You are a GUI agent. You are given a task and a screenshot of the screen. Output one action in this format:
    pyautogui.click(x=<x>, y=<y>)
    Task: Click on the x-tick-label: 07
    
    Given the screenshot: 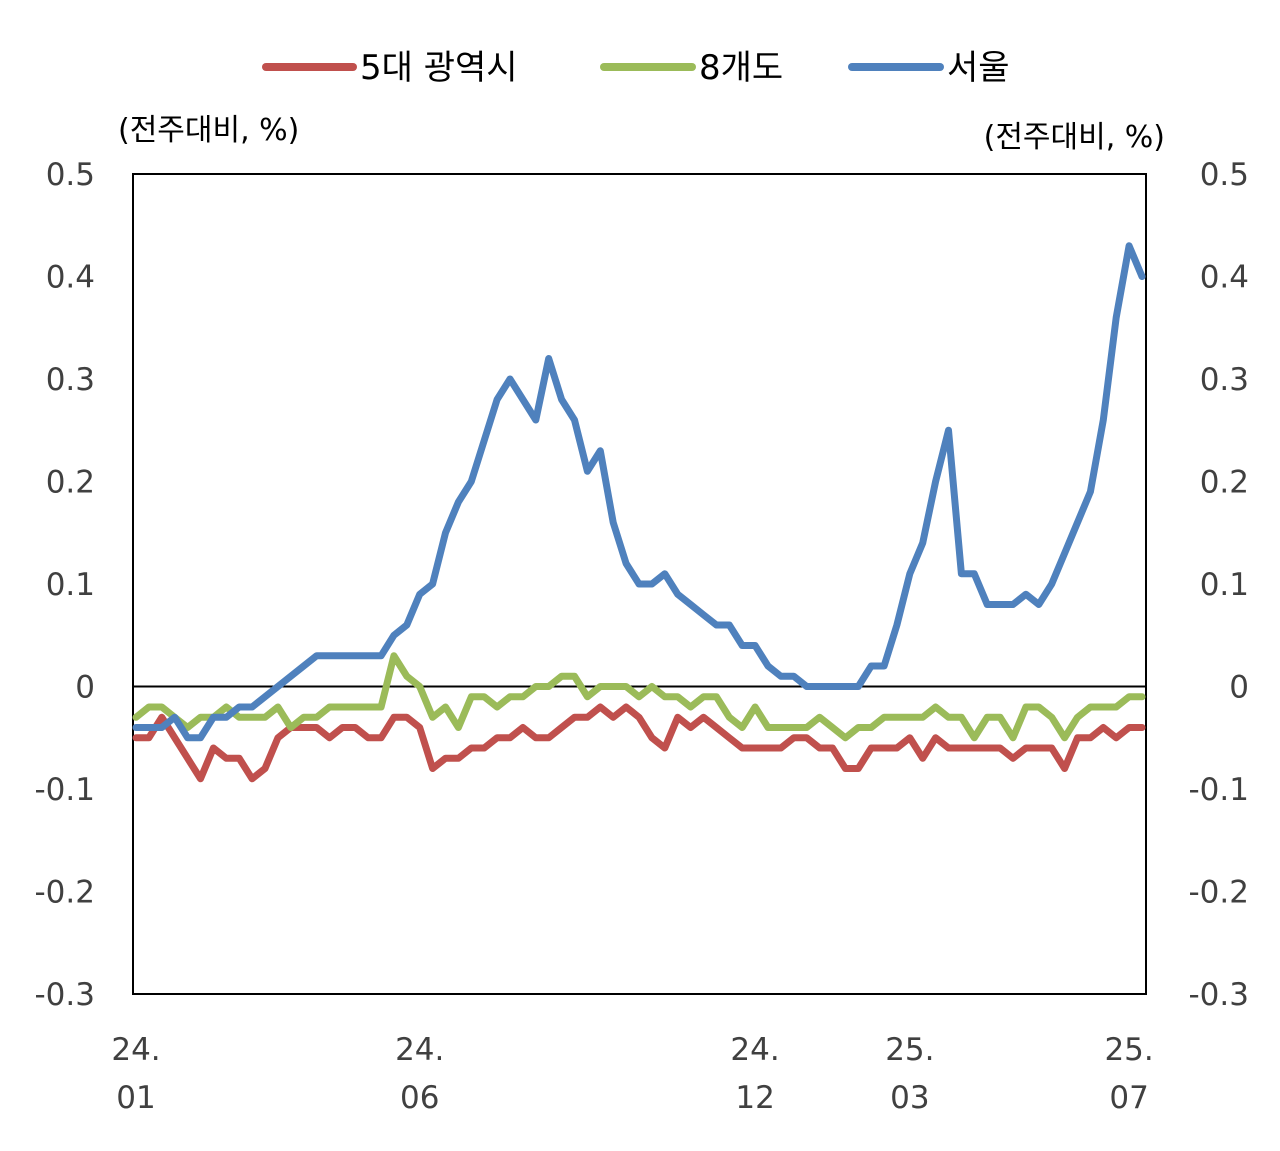 What is the action you would take?
    pyautogui.click(x=1128, y=1098)
    